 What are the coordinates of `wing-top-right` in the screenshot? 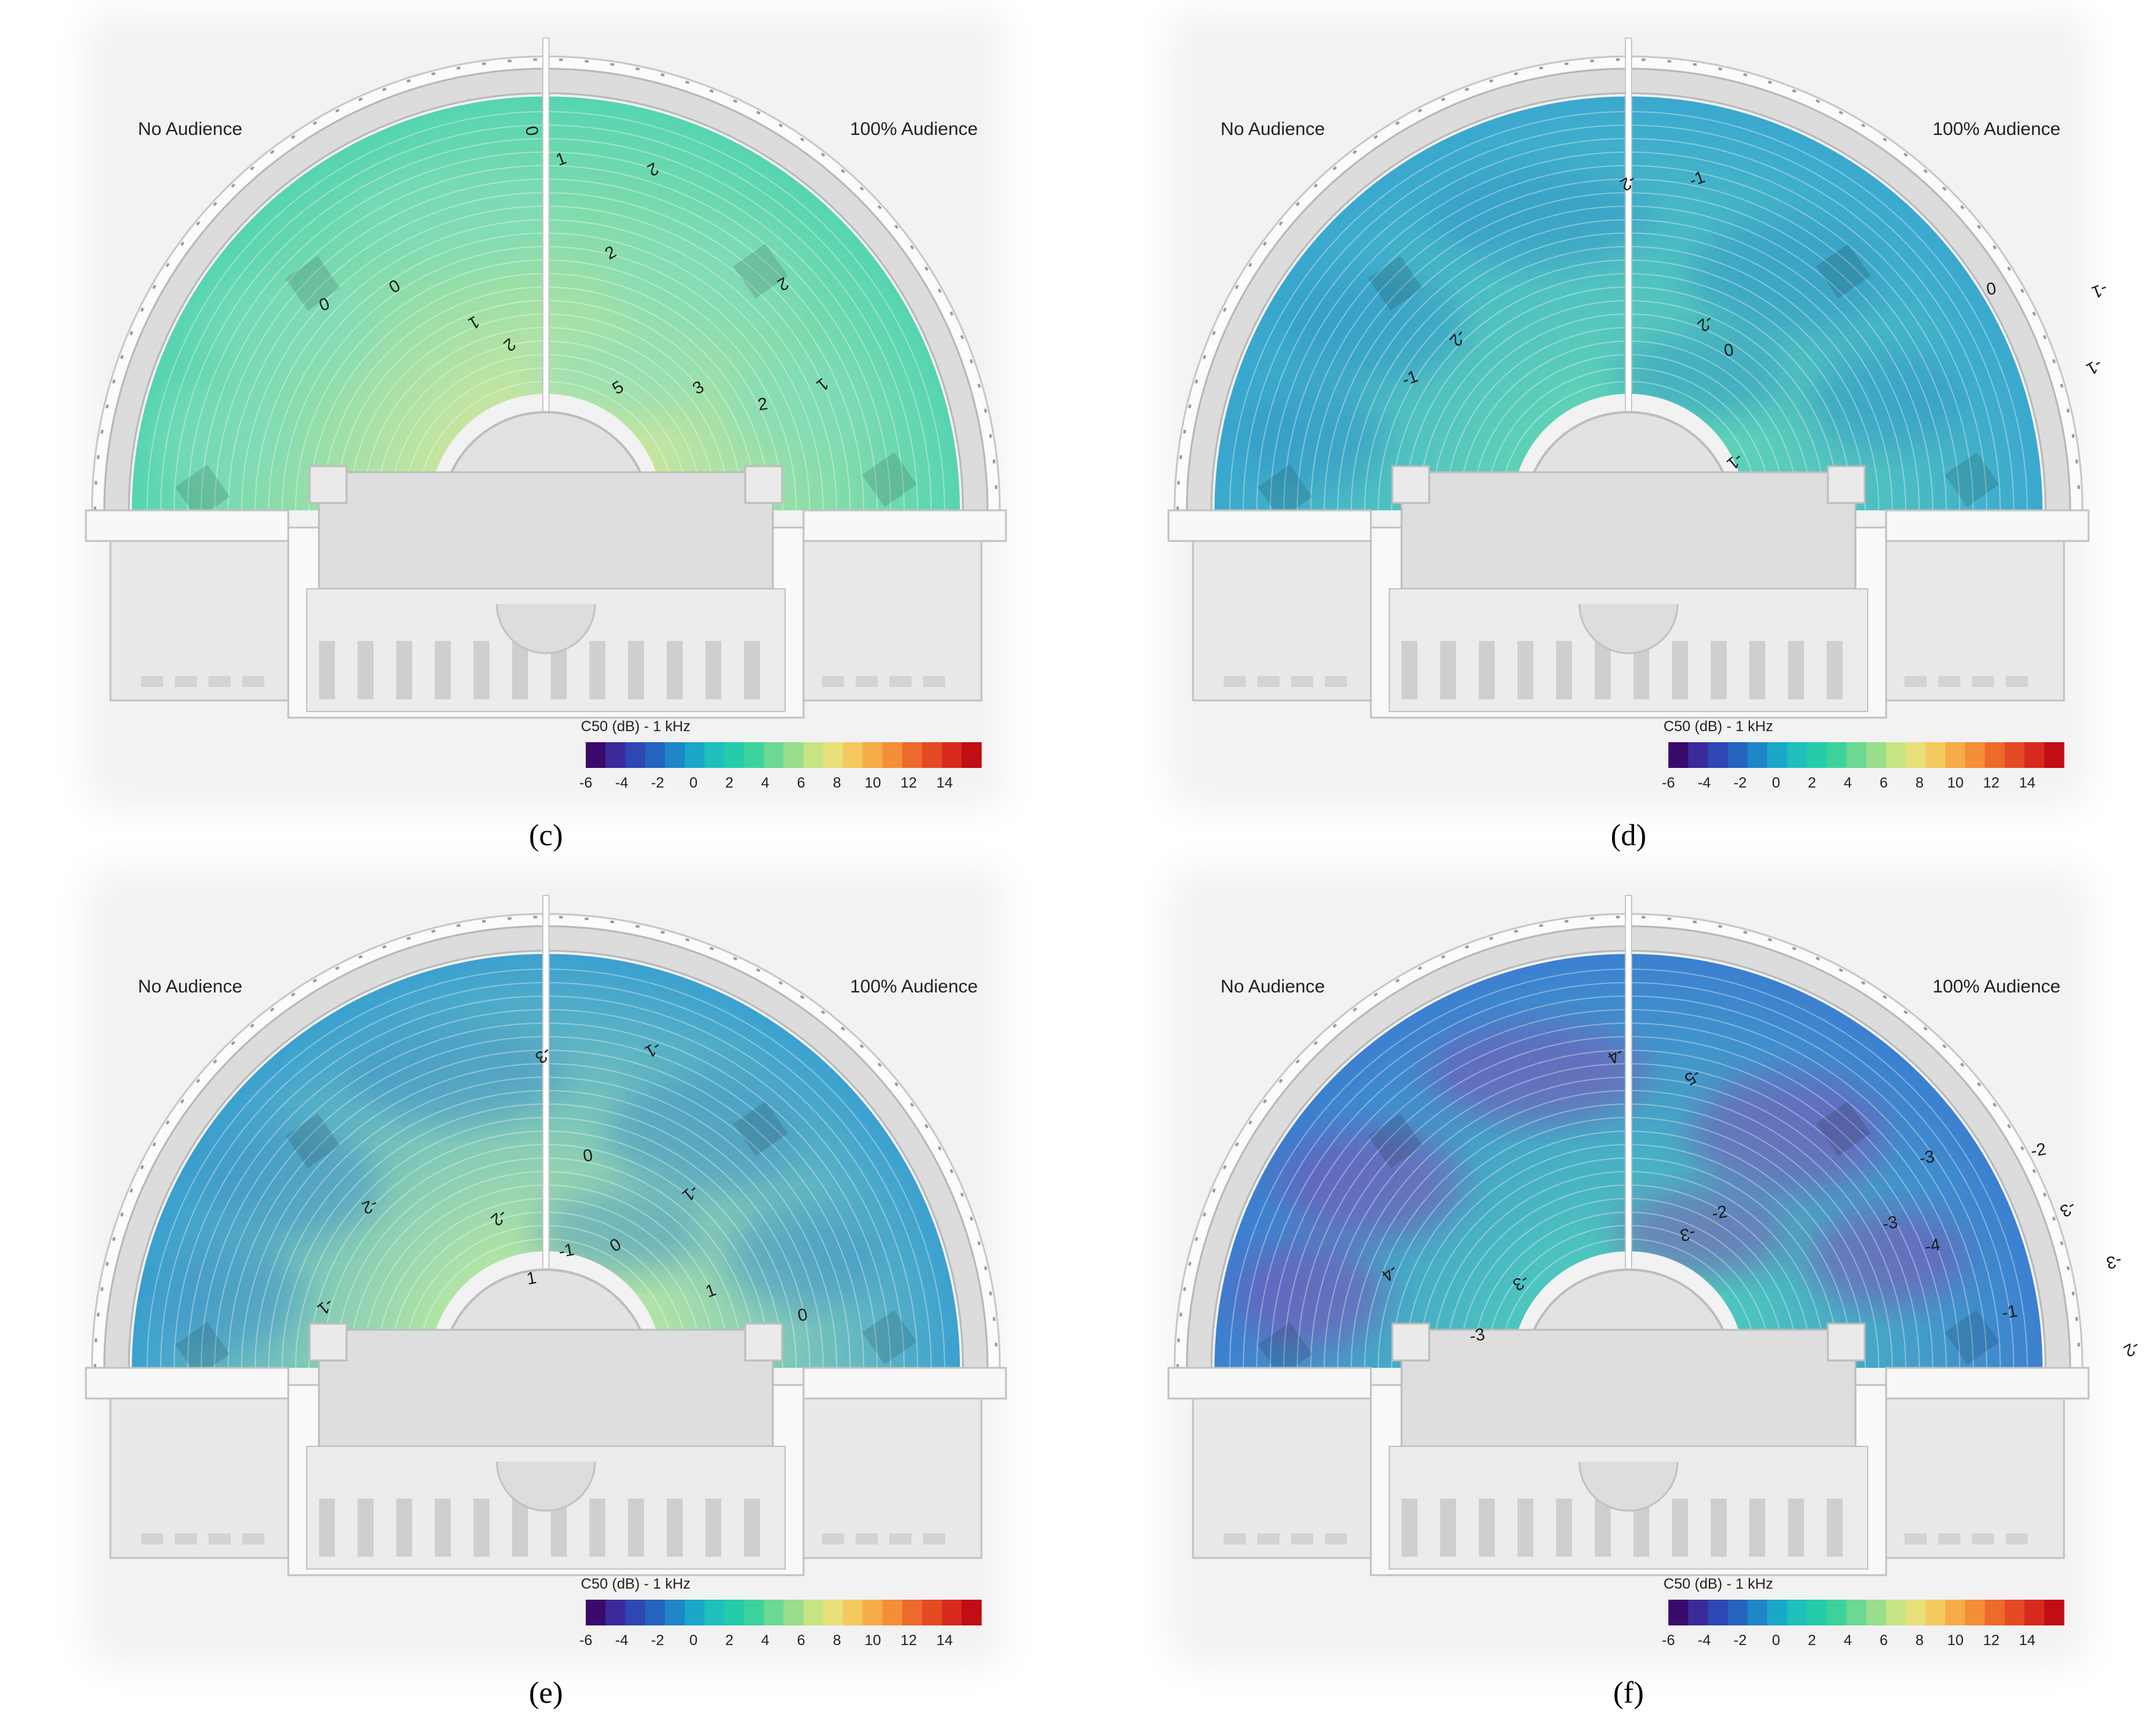 It's located at (1987, 525).